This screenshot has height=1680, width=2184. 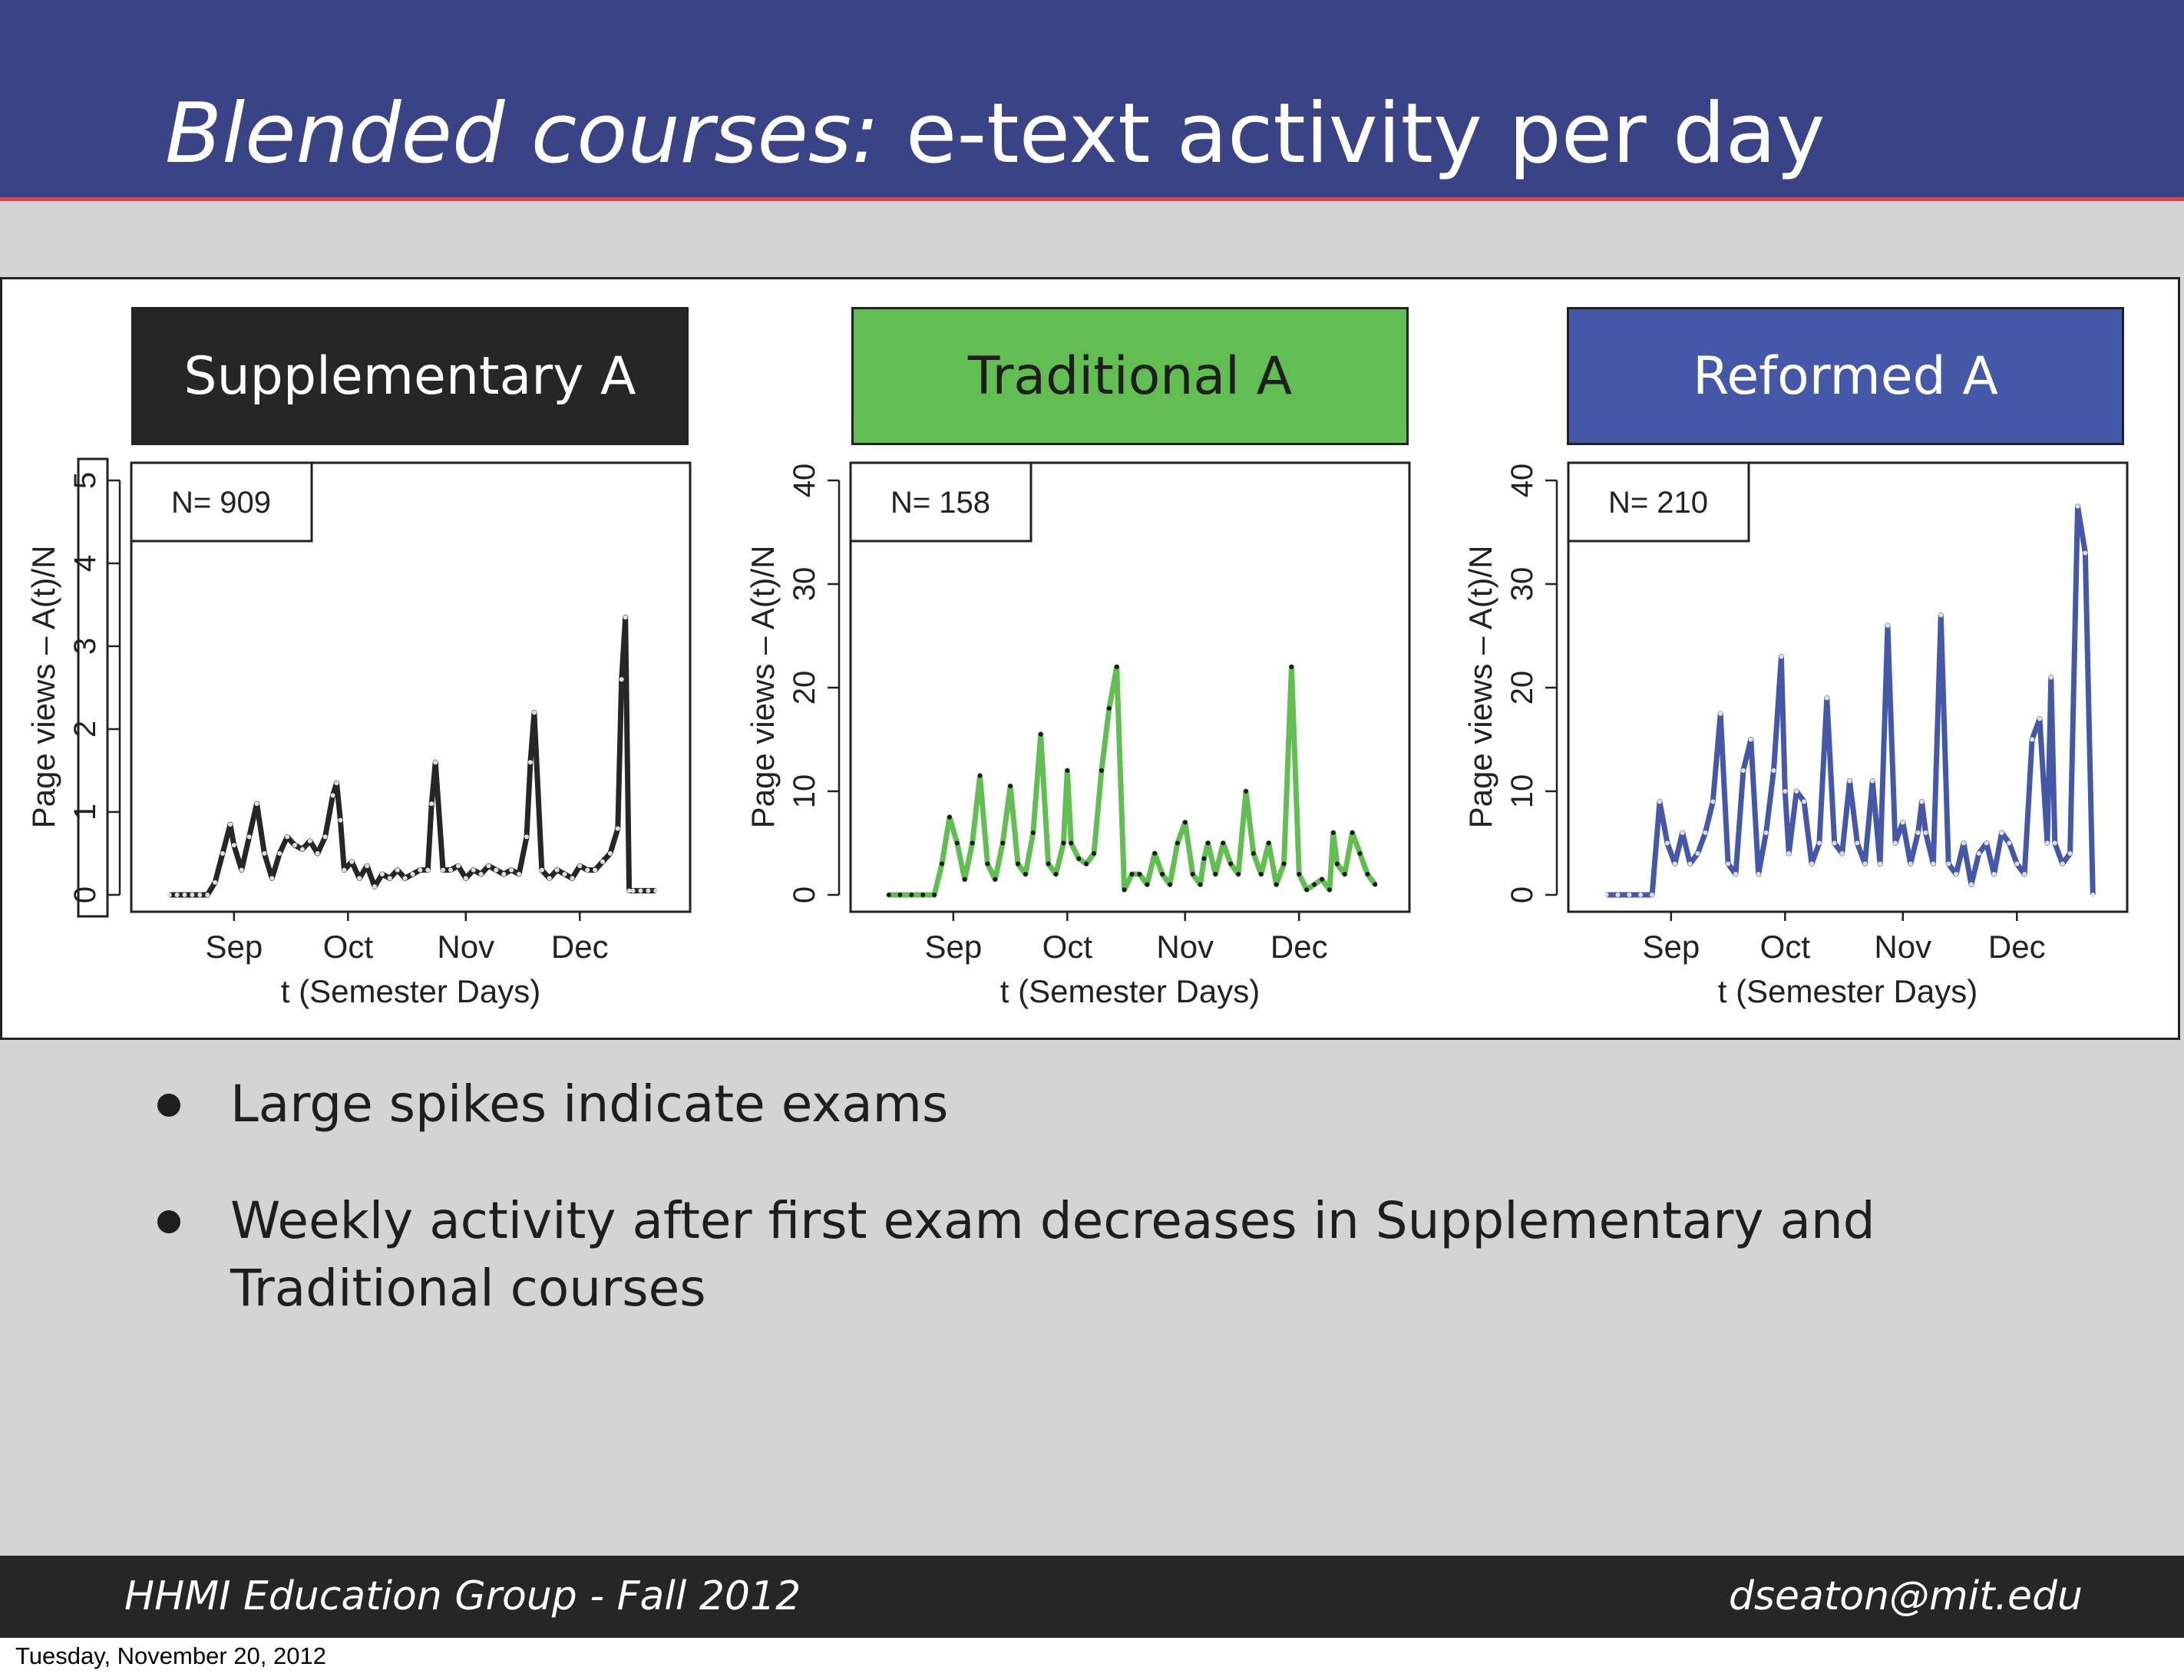 I want to click on series-line, so click(x=1133, y=781).